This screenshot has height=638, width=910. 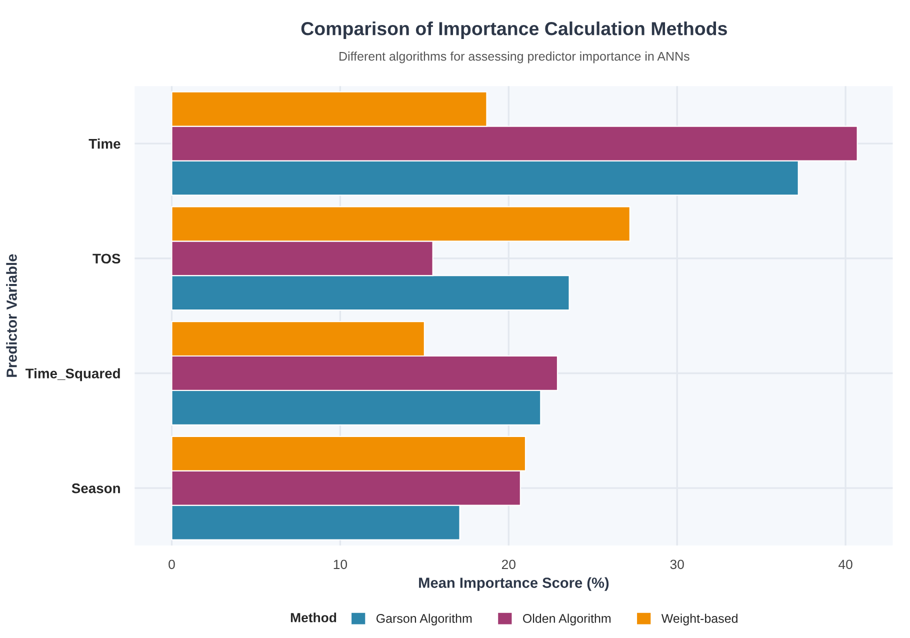 What do you see at coordinates (514, 584) in the screenshot?
I see `x-axis-title: Mean Importance Score (%)` at bounding box center [514, 584].